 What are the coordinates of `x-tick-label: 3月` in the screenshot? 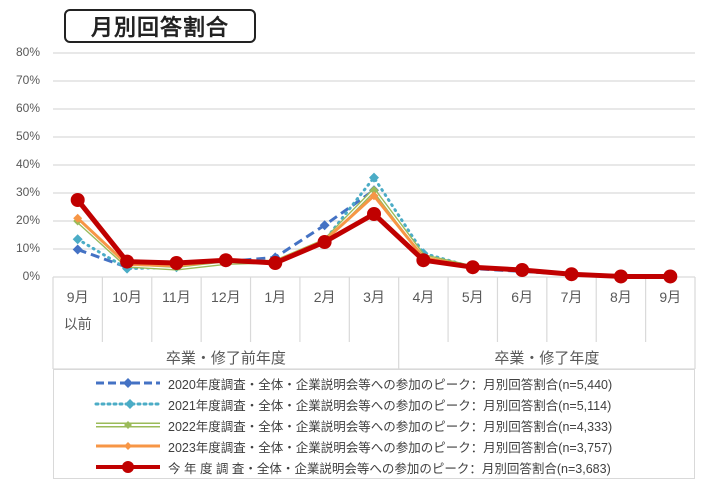 It's located at (374, 297).